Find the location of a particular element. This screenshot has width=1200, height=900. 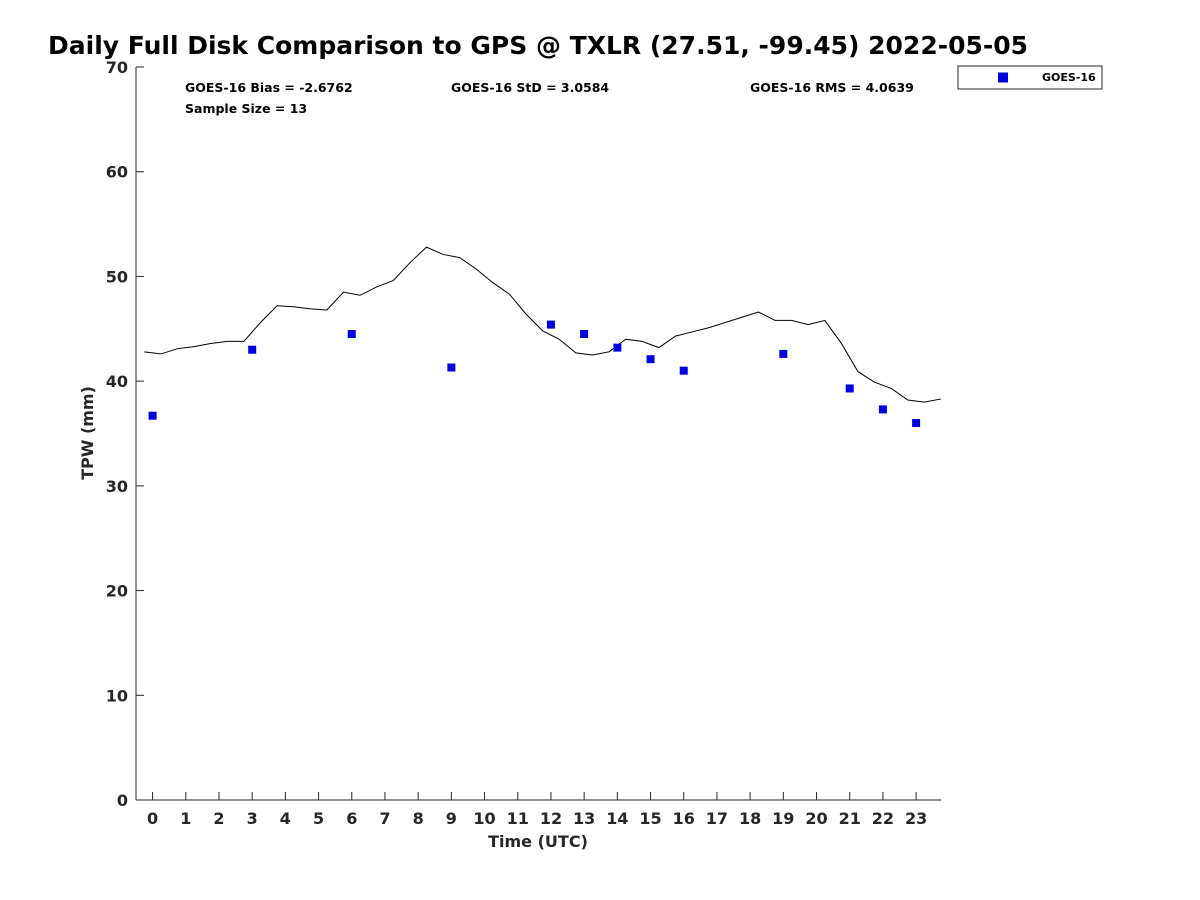

y-tick-label: 50 is located at coordinates (117, 276).